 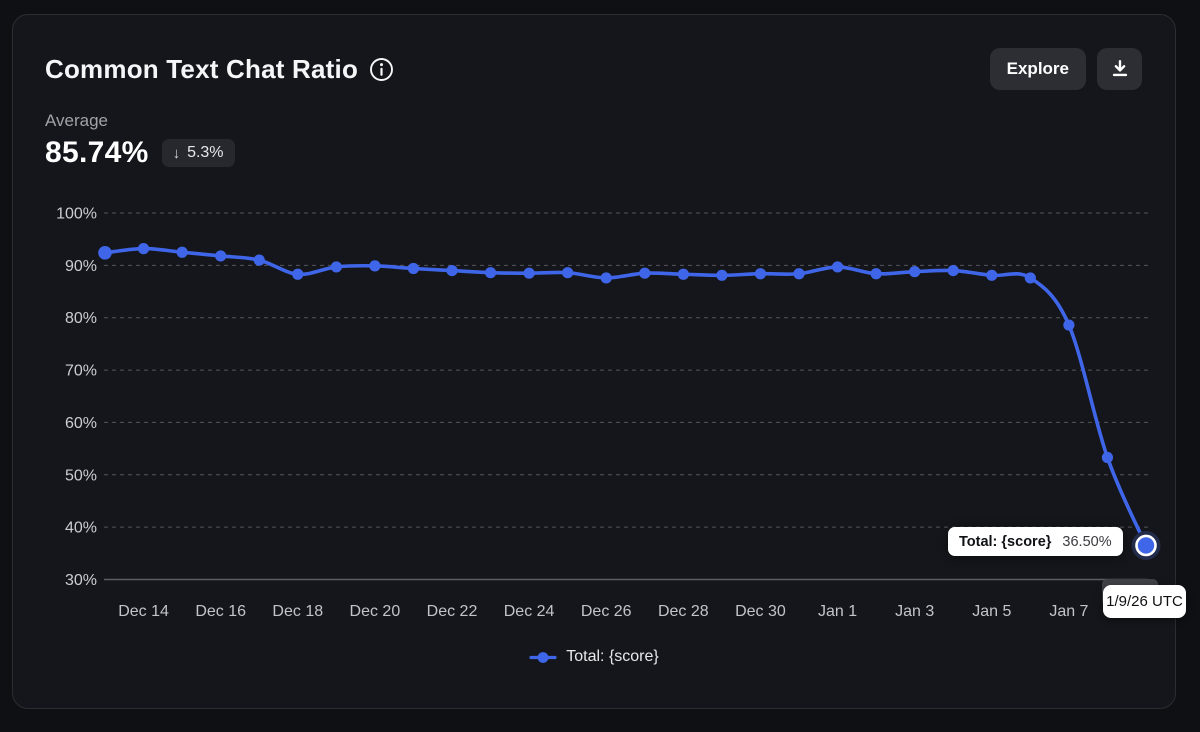 What do you see at coordinates (81, 371) in the screenshot?
I see `svg-text: 70%` at bounding box center [81, 371].